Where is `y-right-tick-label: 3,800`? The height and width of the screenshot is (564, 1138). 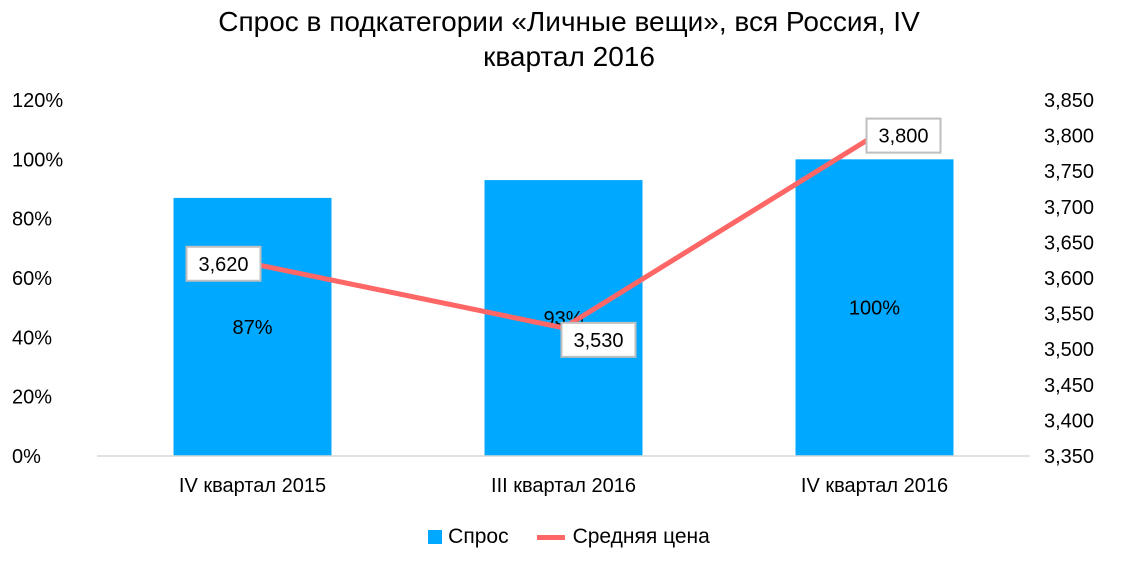 y-right-tick-label: 3,800 is located at coordinates (1069, 137).